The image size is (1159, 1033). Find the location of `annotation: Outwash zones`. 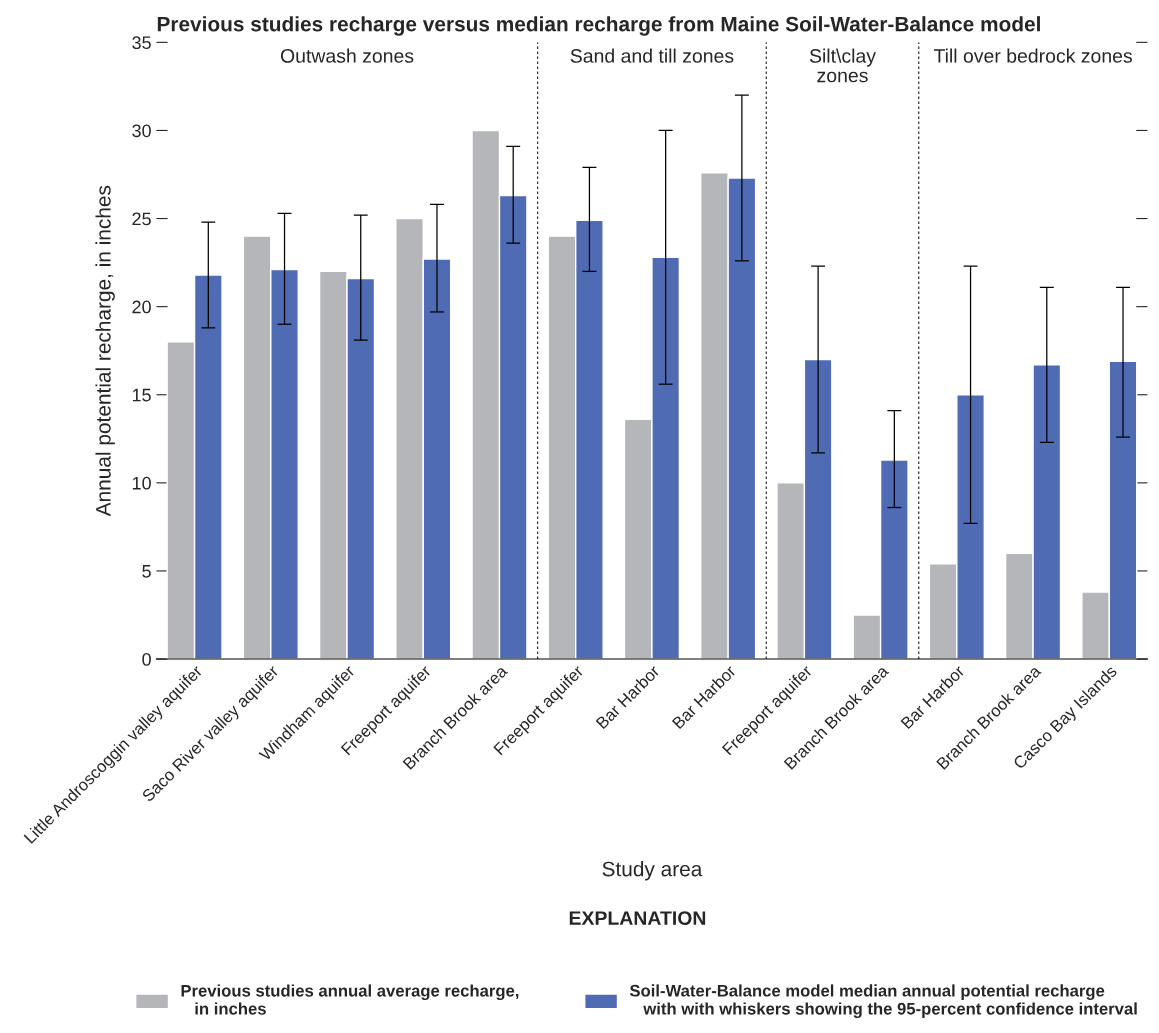

annotation: Outwash zones is located at coordinates (347, 55).